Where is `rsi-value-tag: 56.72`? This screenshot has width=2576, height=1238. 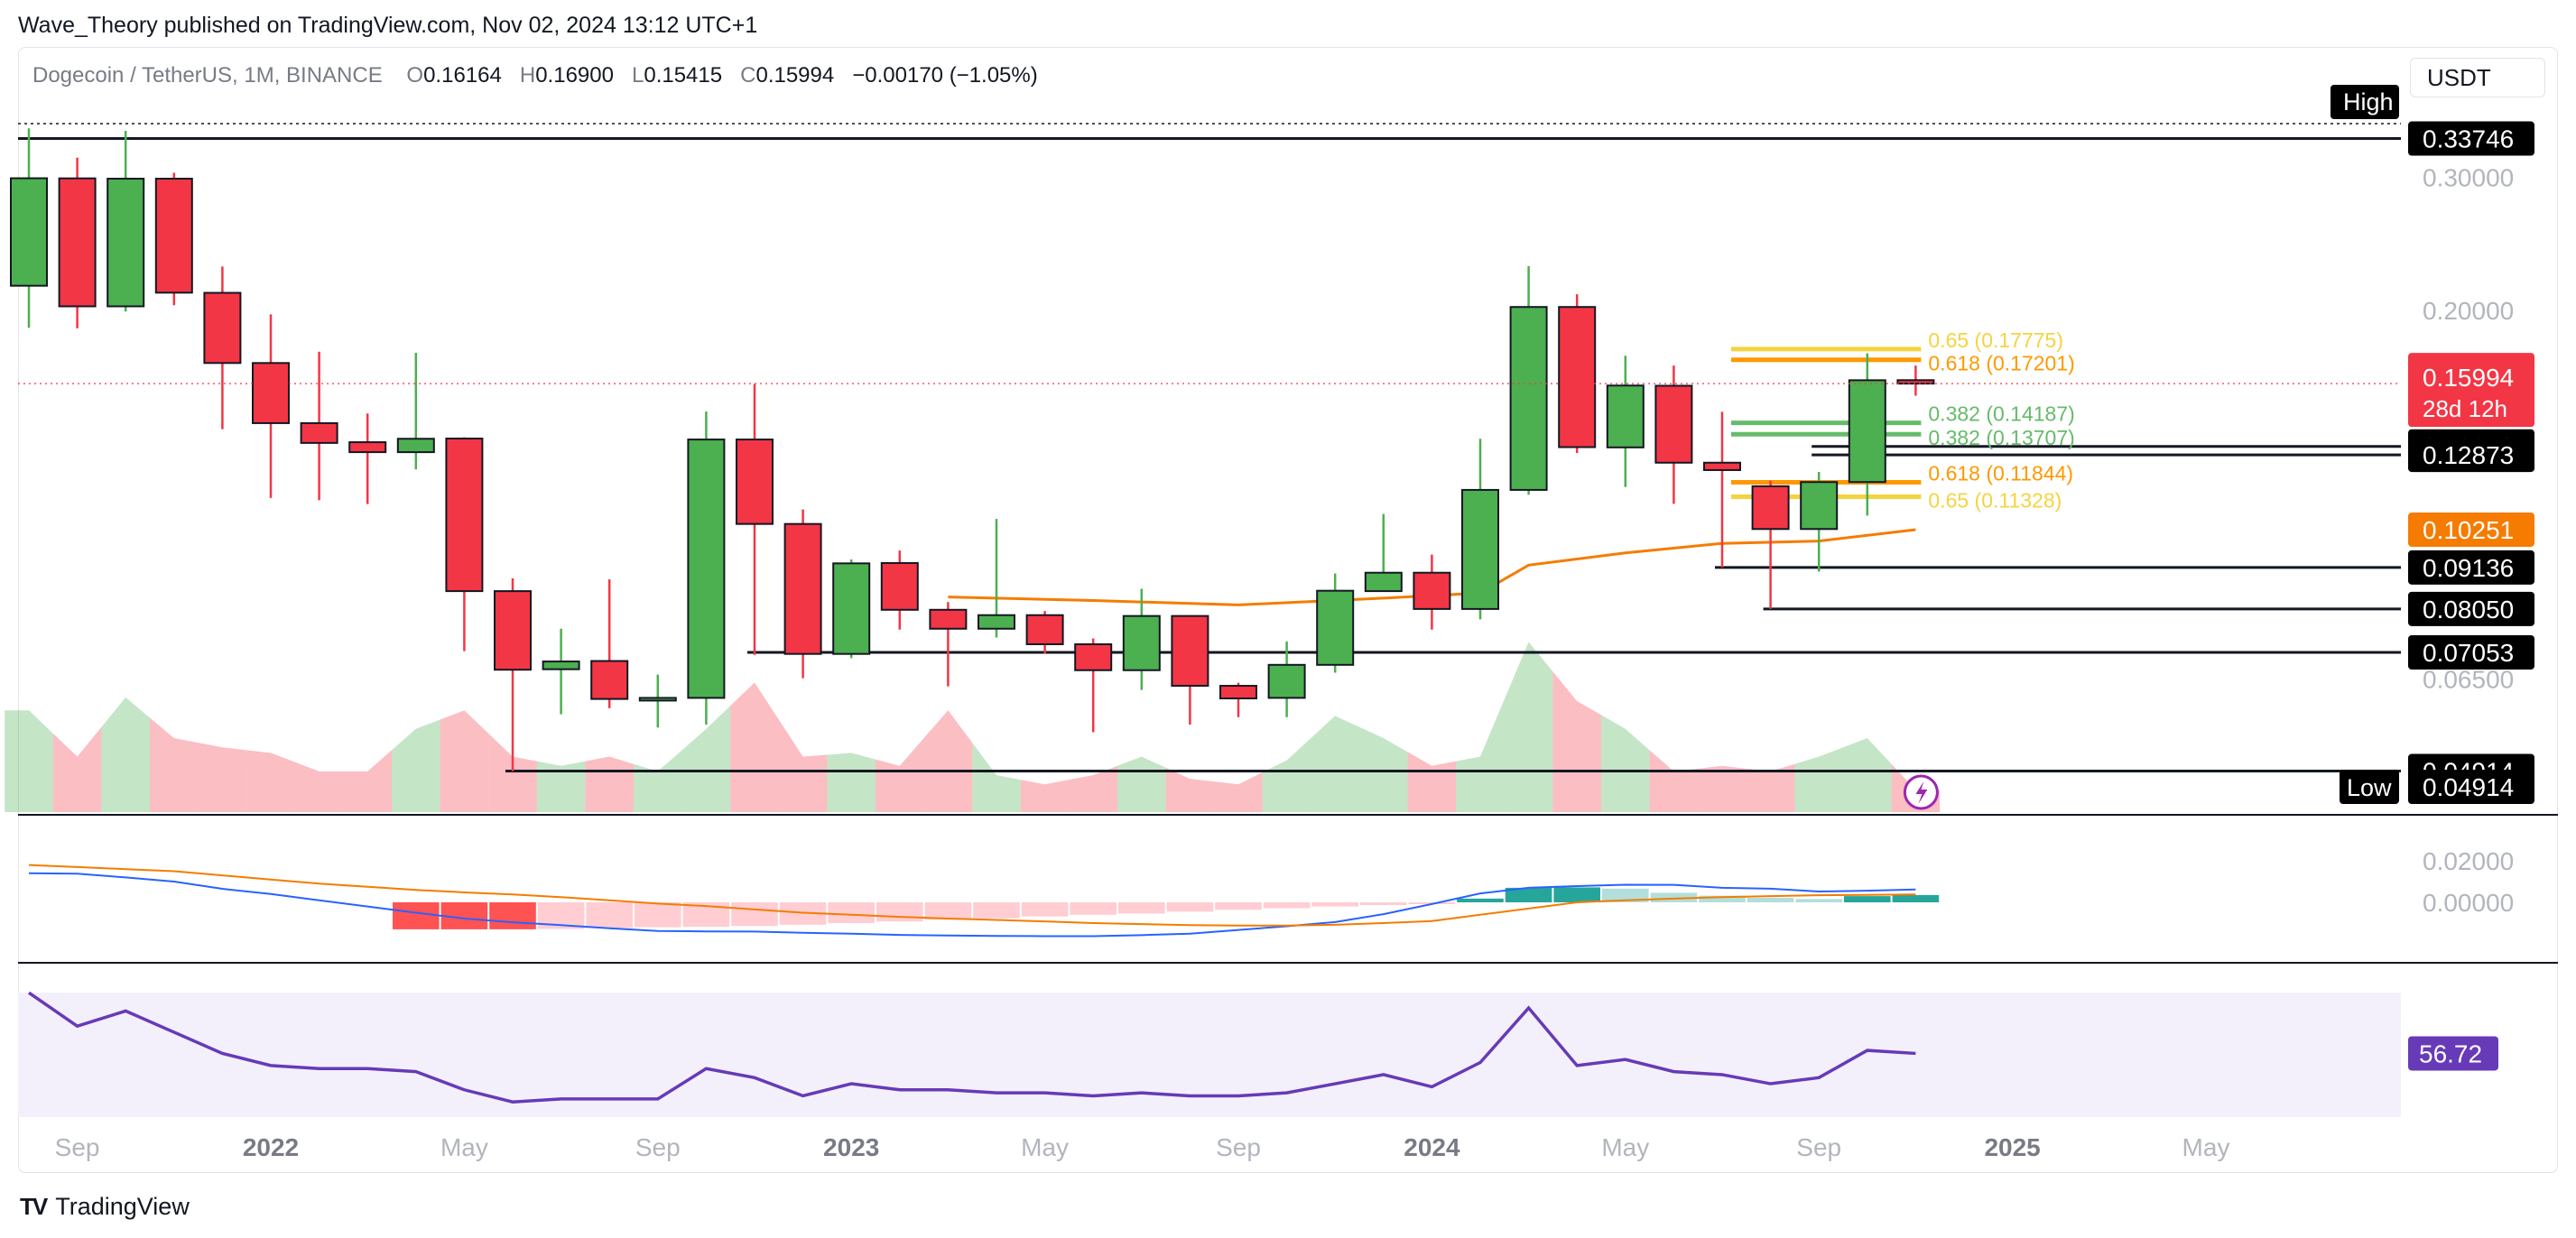 rsi-value-tag: 56.72 is located at coordinates (2450, 1053).